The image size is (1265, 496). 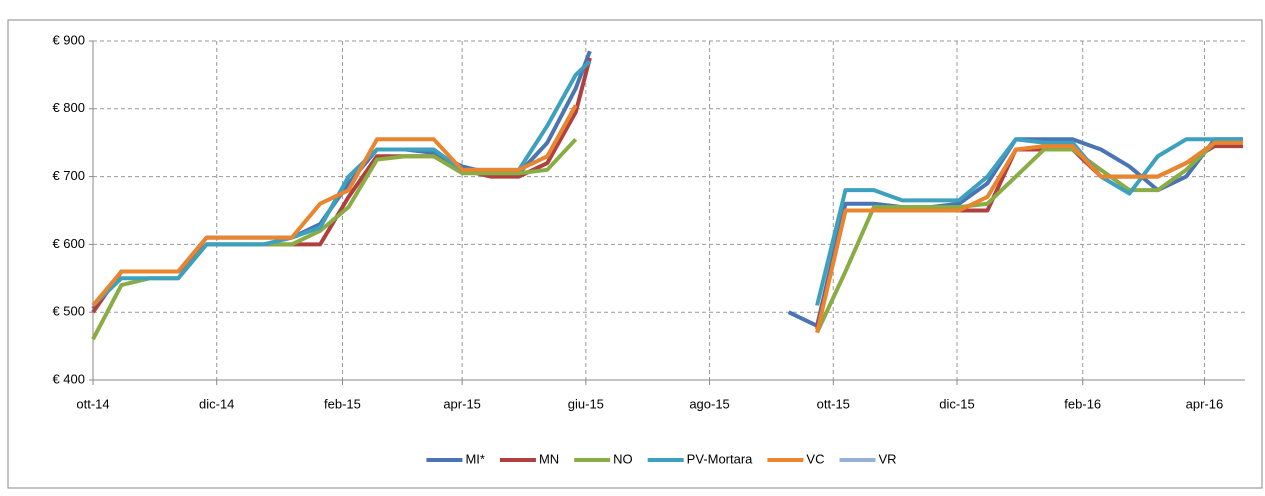 What do you see at coordinates (1205, 403) in the screenshot?
I see `x-tick-label: apr-16` at bounding box center [1205, 403].